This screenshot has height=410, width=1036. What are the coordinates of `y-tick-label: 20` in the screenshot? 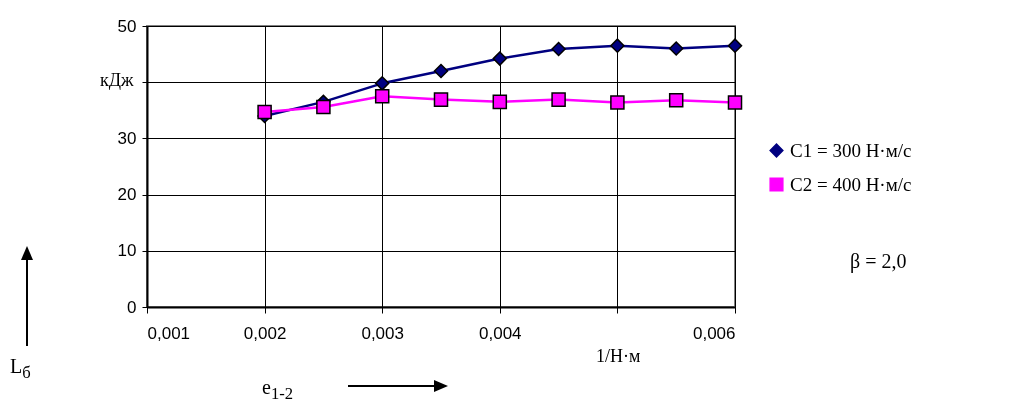 It's located at (127, 195).